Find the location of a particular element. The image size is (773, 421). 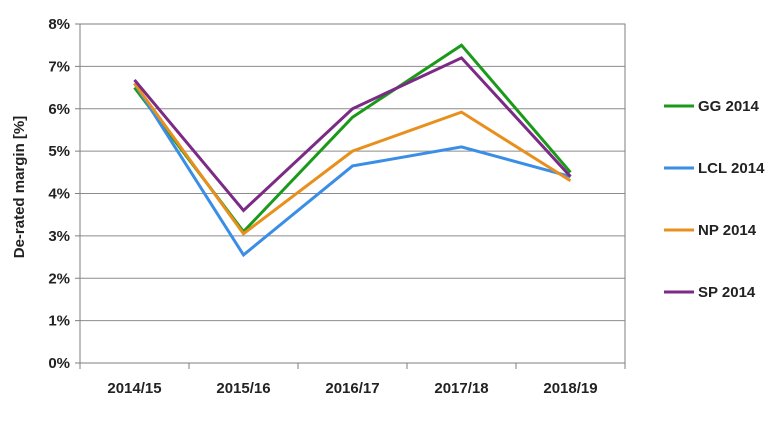

legend-label-sp-2014: SP 2014 is located at coordinates (727, 292).